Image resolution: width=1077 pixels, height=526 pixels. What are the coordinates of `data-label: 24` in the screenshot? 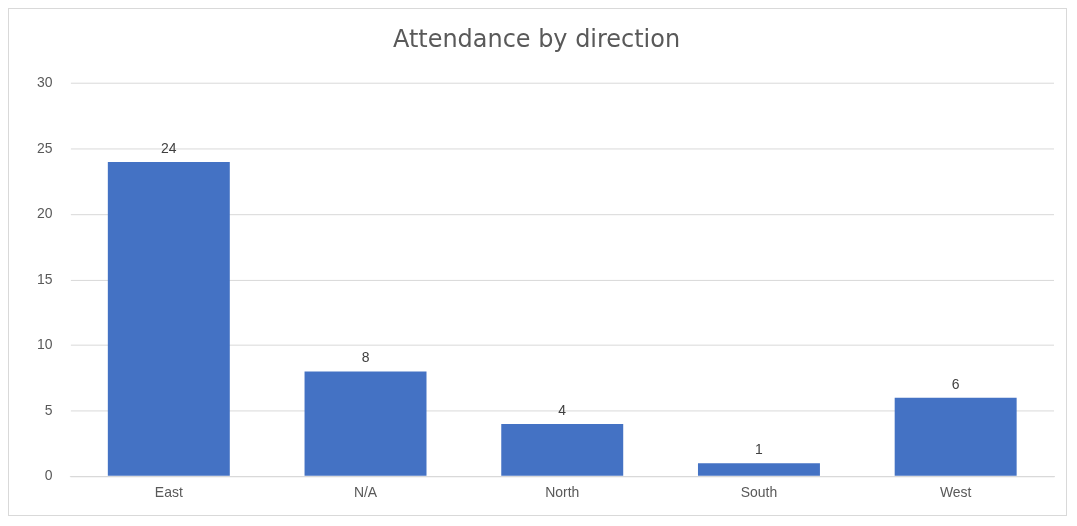 It's located at (169, 147).